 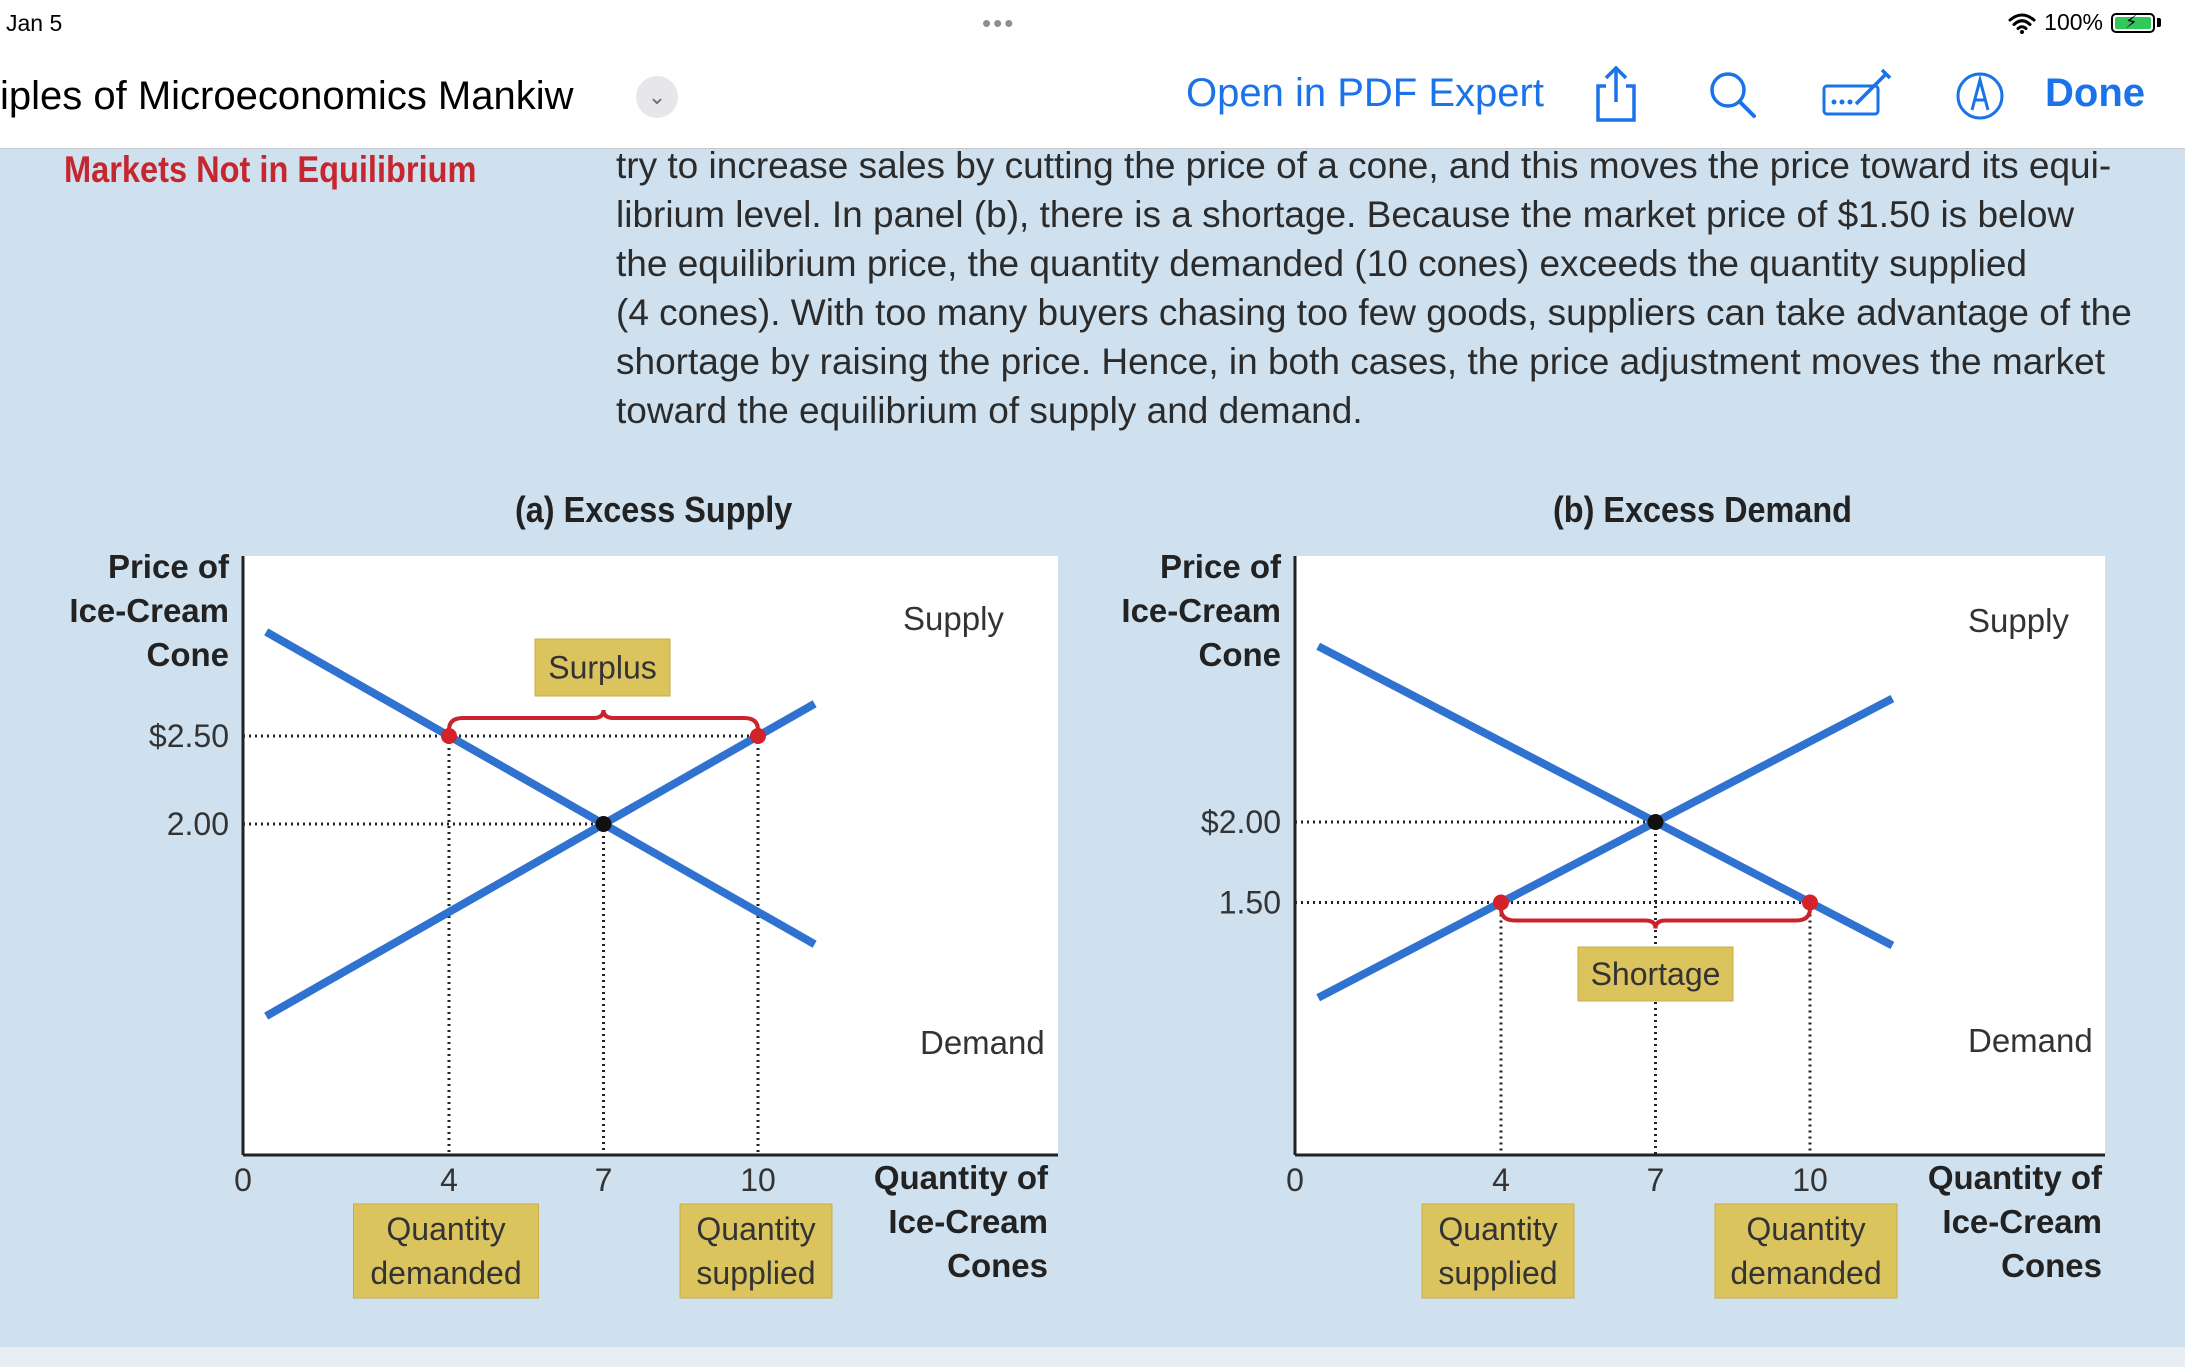 I want to click on y-tick-label: 1.50, so click(x=1250, y=903).